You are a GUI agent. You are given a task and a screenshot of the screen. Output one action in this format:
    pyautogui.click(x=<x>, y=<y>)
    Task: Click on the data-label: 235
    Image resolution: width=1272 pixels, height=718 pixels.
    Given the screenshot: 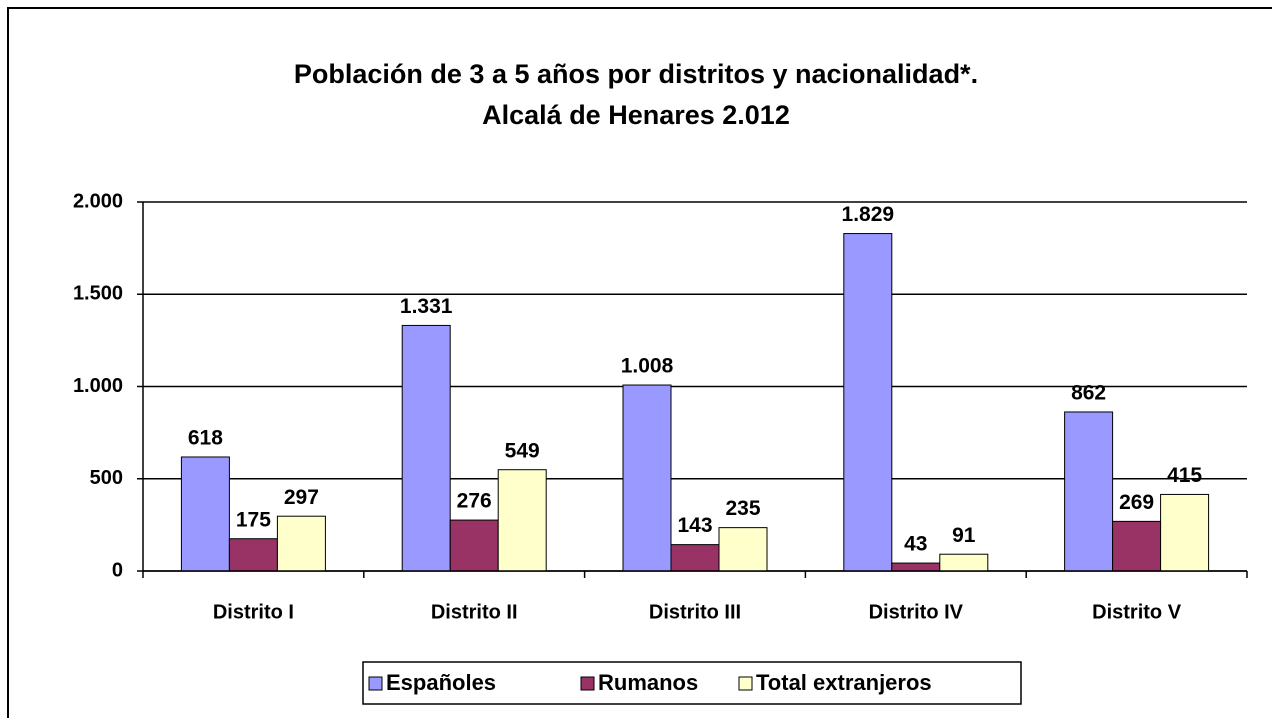 What is the action you would take?
    pyautogui.click(x=742, y=508)
    